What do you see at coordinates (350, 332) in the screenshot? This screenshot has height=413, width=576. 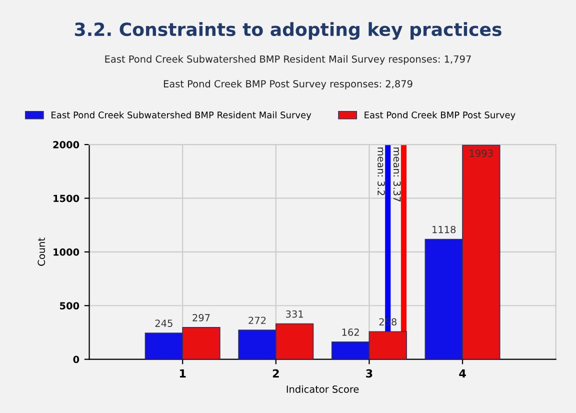 I see `data-label: 162` at bounding box center [350, 332].